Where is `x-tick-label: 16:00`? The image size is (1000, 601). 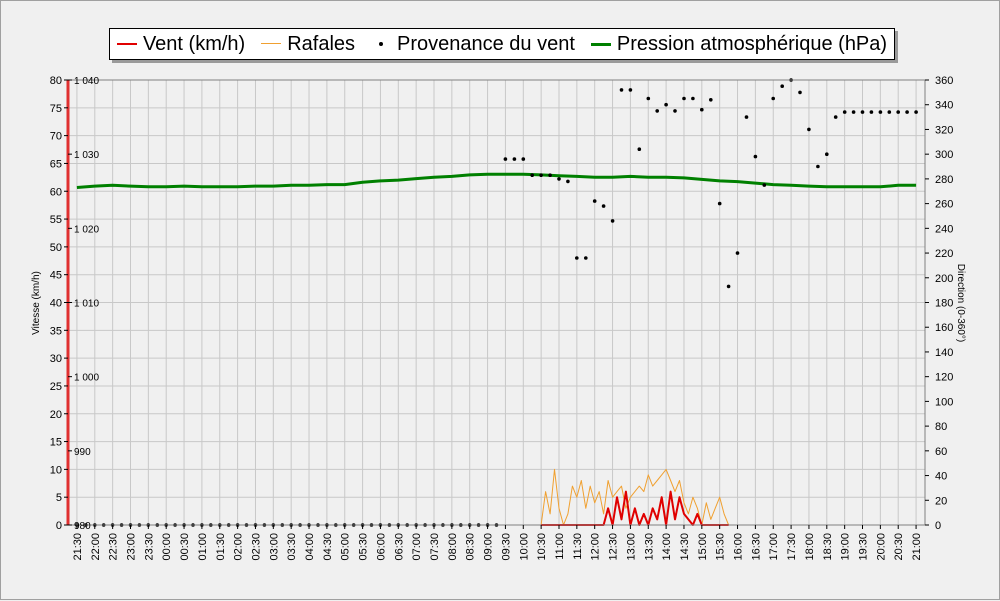 x-tick-label: 16:00 is located at coordinates (739, 547).